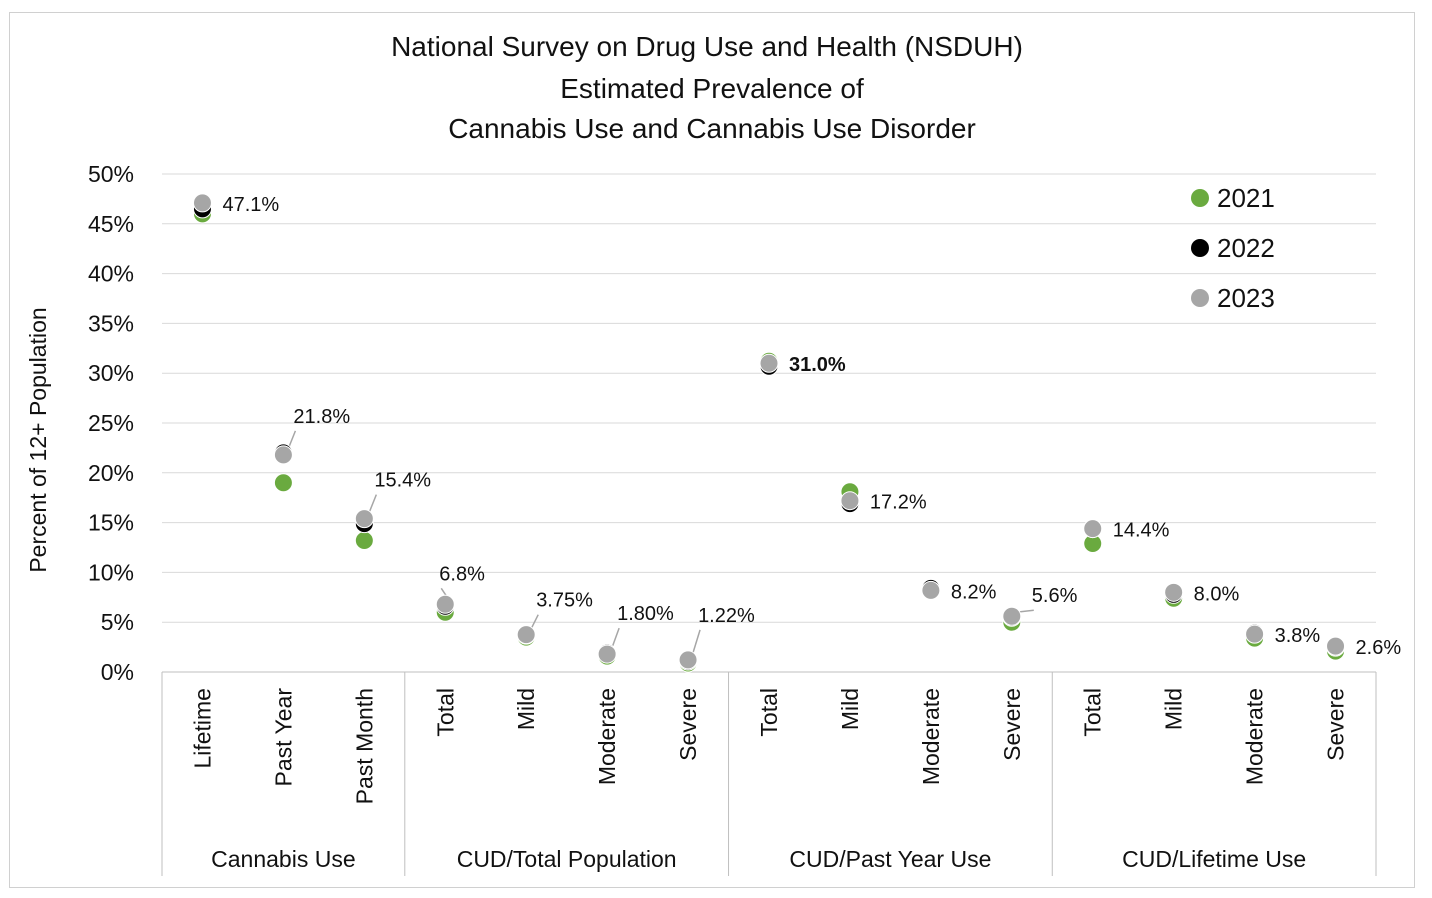 This screenshot has width=1432, height=898. What do you see at coordinates (283, 737) in the screenshot?
I see `x-category-label: Past Year` at bounding box center [283, 737].